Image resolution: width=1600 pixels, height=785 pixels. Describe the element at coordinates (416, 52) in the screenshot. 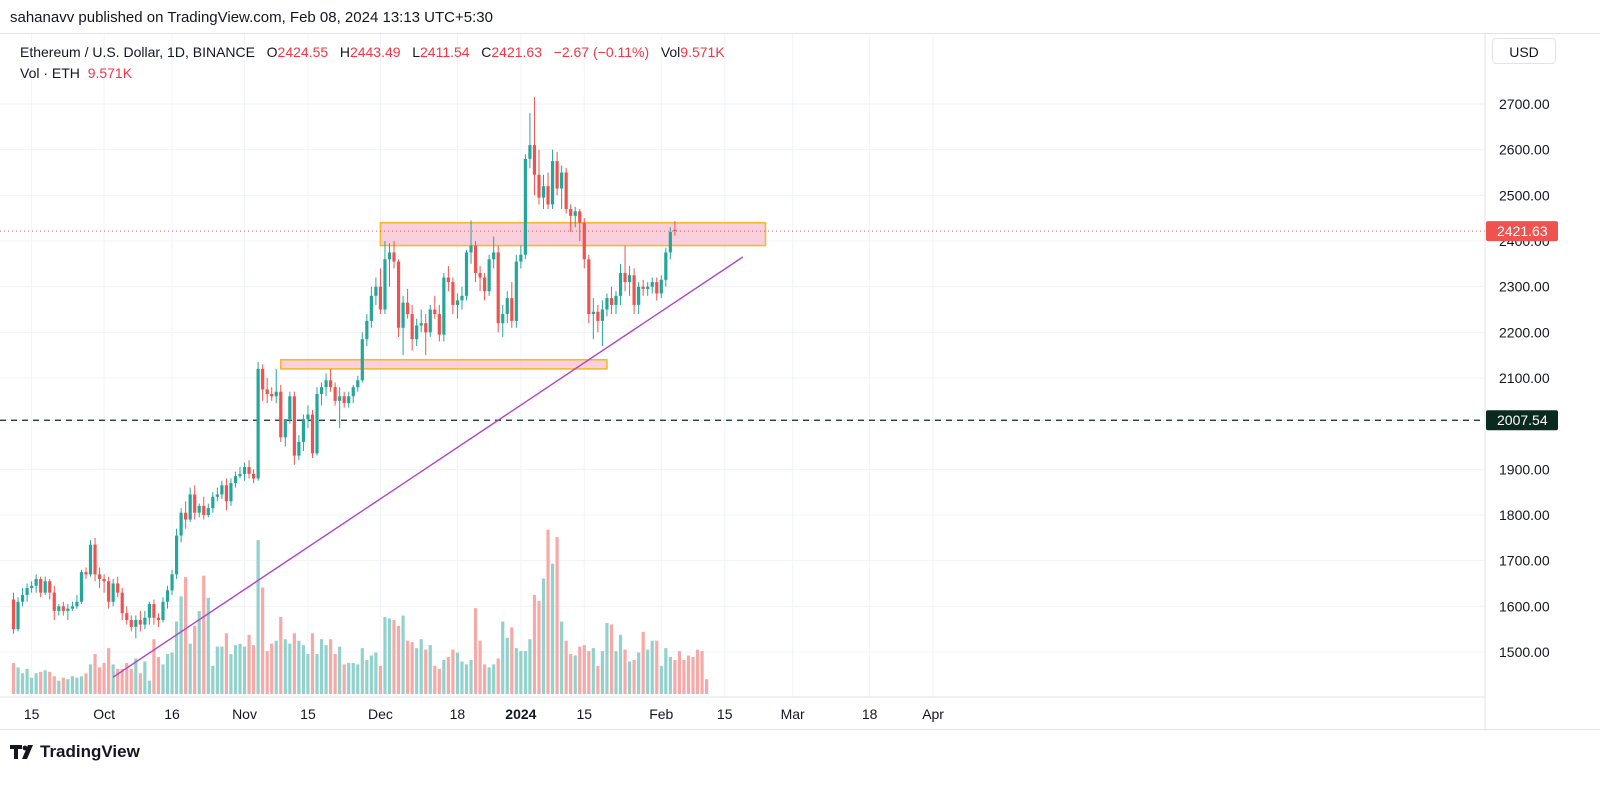

I see `low-label: L` at that location.